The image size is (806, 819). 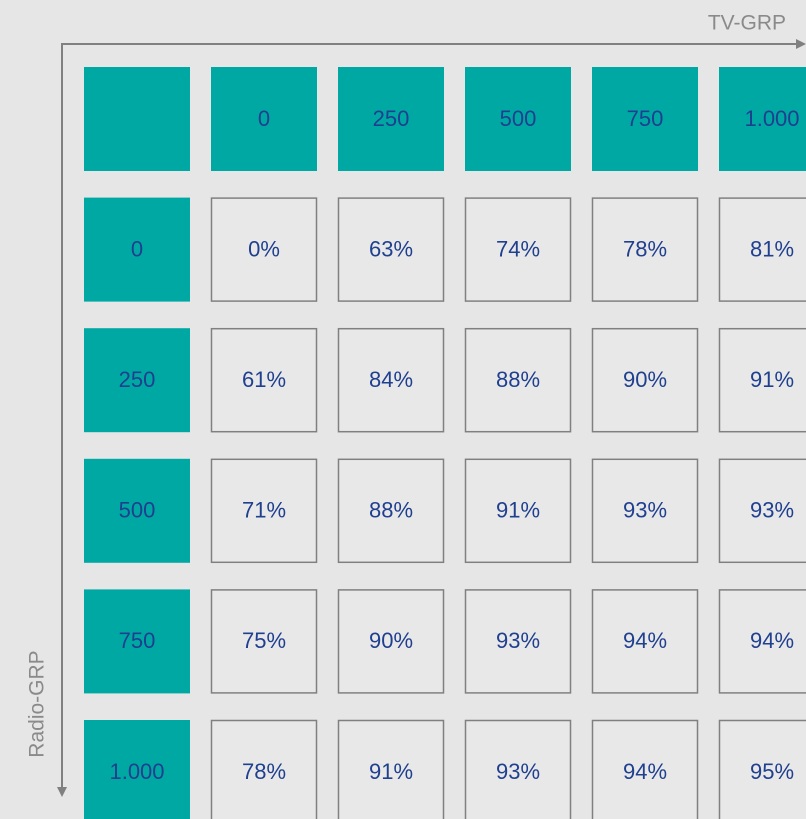 I want to click on x-axis-arrow, so click(x=801, y=44).